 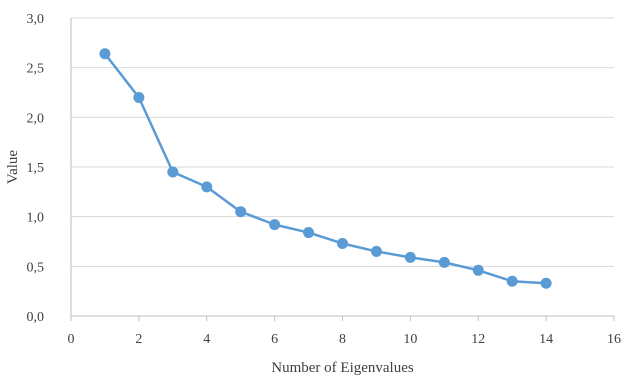 I want to click on y-tick-label: 2,5, so click(x=36, y=69).